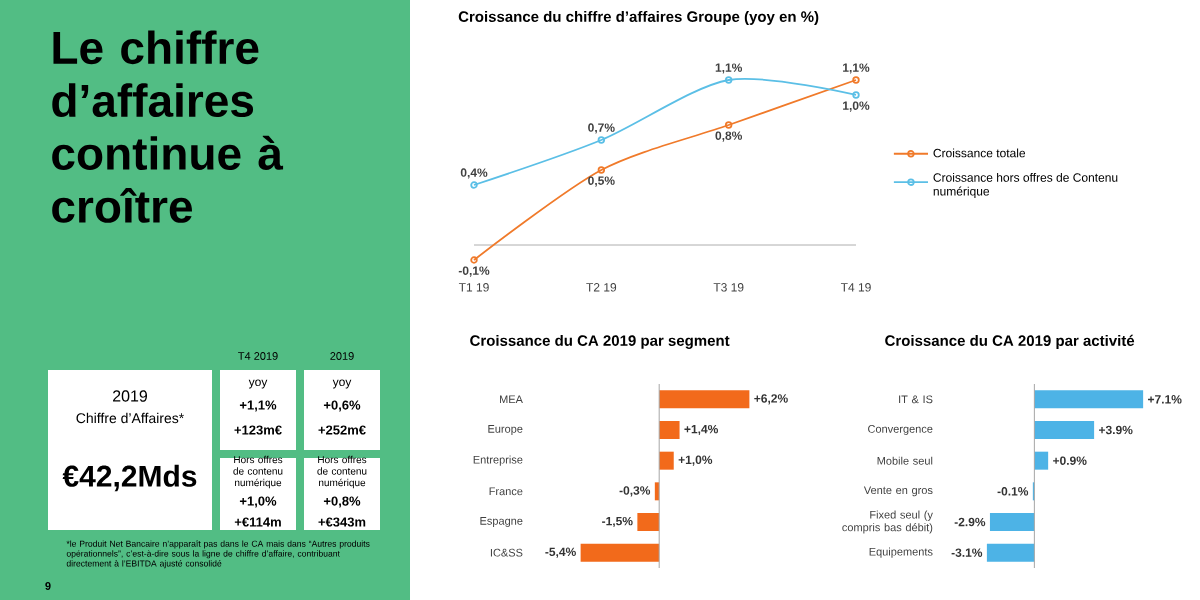  Describe the element at coordinates (168, 126) in the screenshot. I see `text: Le chiffre d’affaires continue à croître` at that location.